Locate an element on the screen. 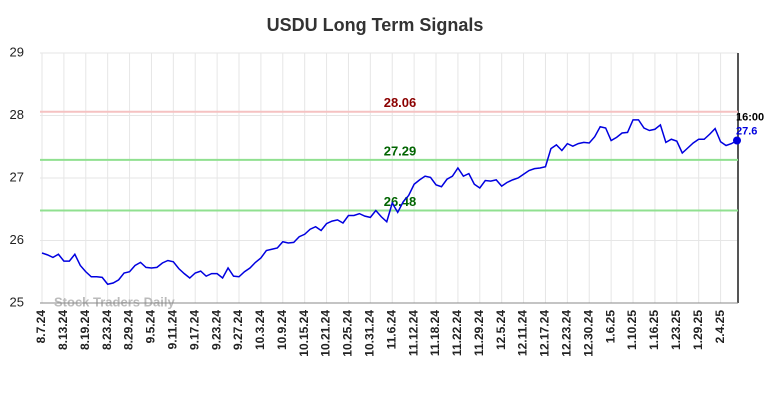 The width and height of the screenshot is (784, 398). x-tick-label: 10.3.24 is located at coordinates (260, 330).